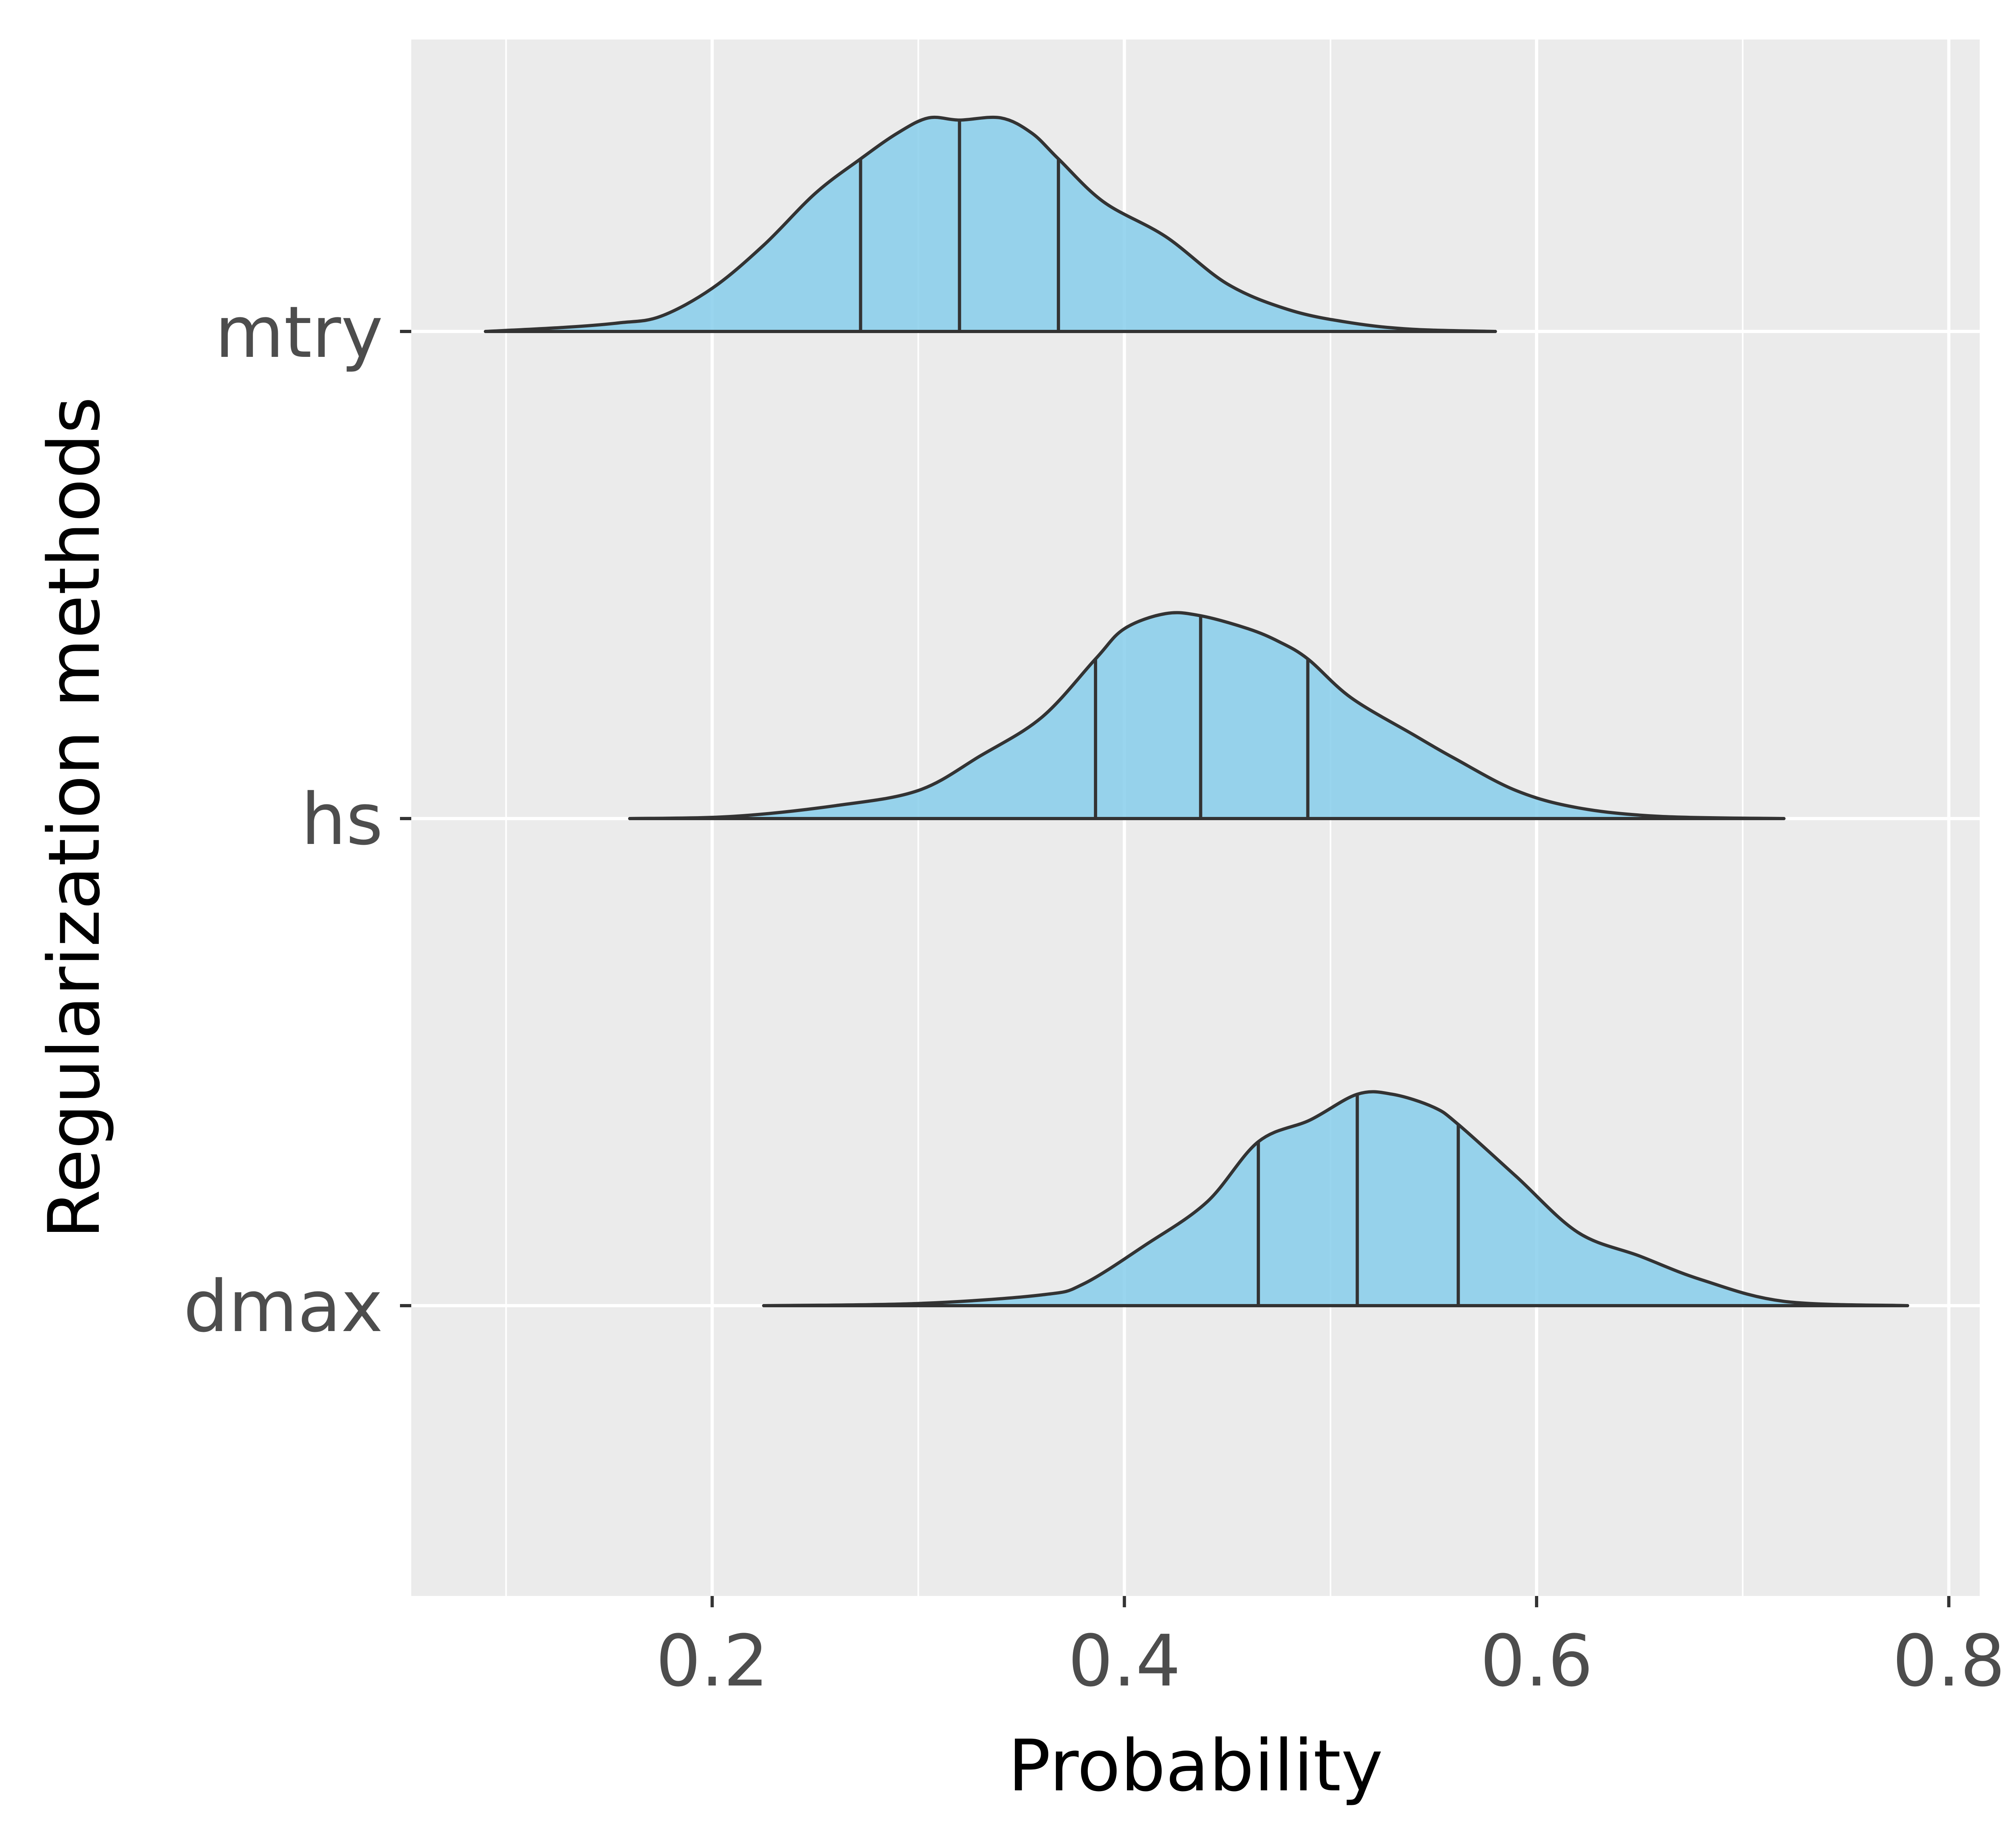 The height and width of the screenshot is (1848, 2016). I want to click on ridge-fill-dmax, so click(1336, 1199).